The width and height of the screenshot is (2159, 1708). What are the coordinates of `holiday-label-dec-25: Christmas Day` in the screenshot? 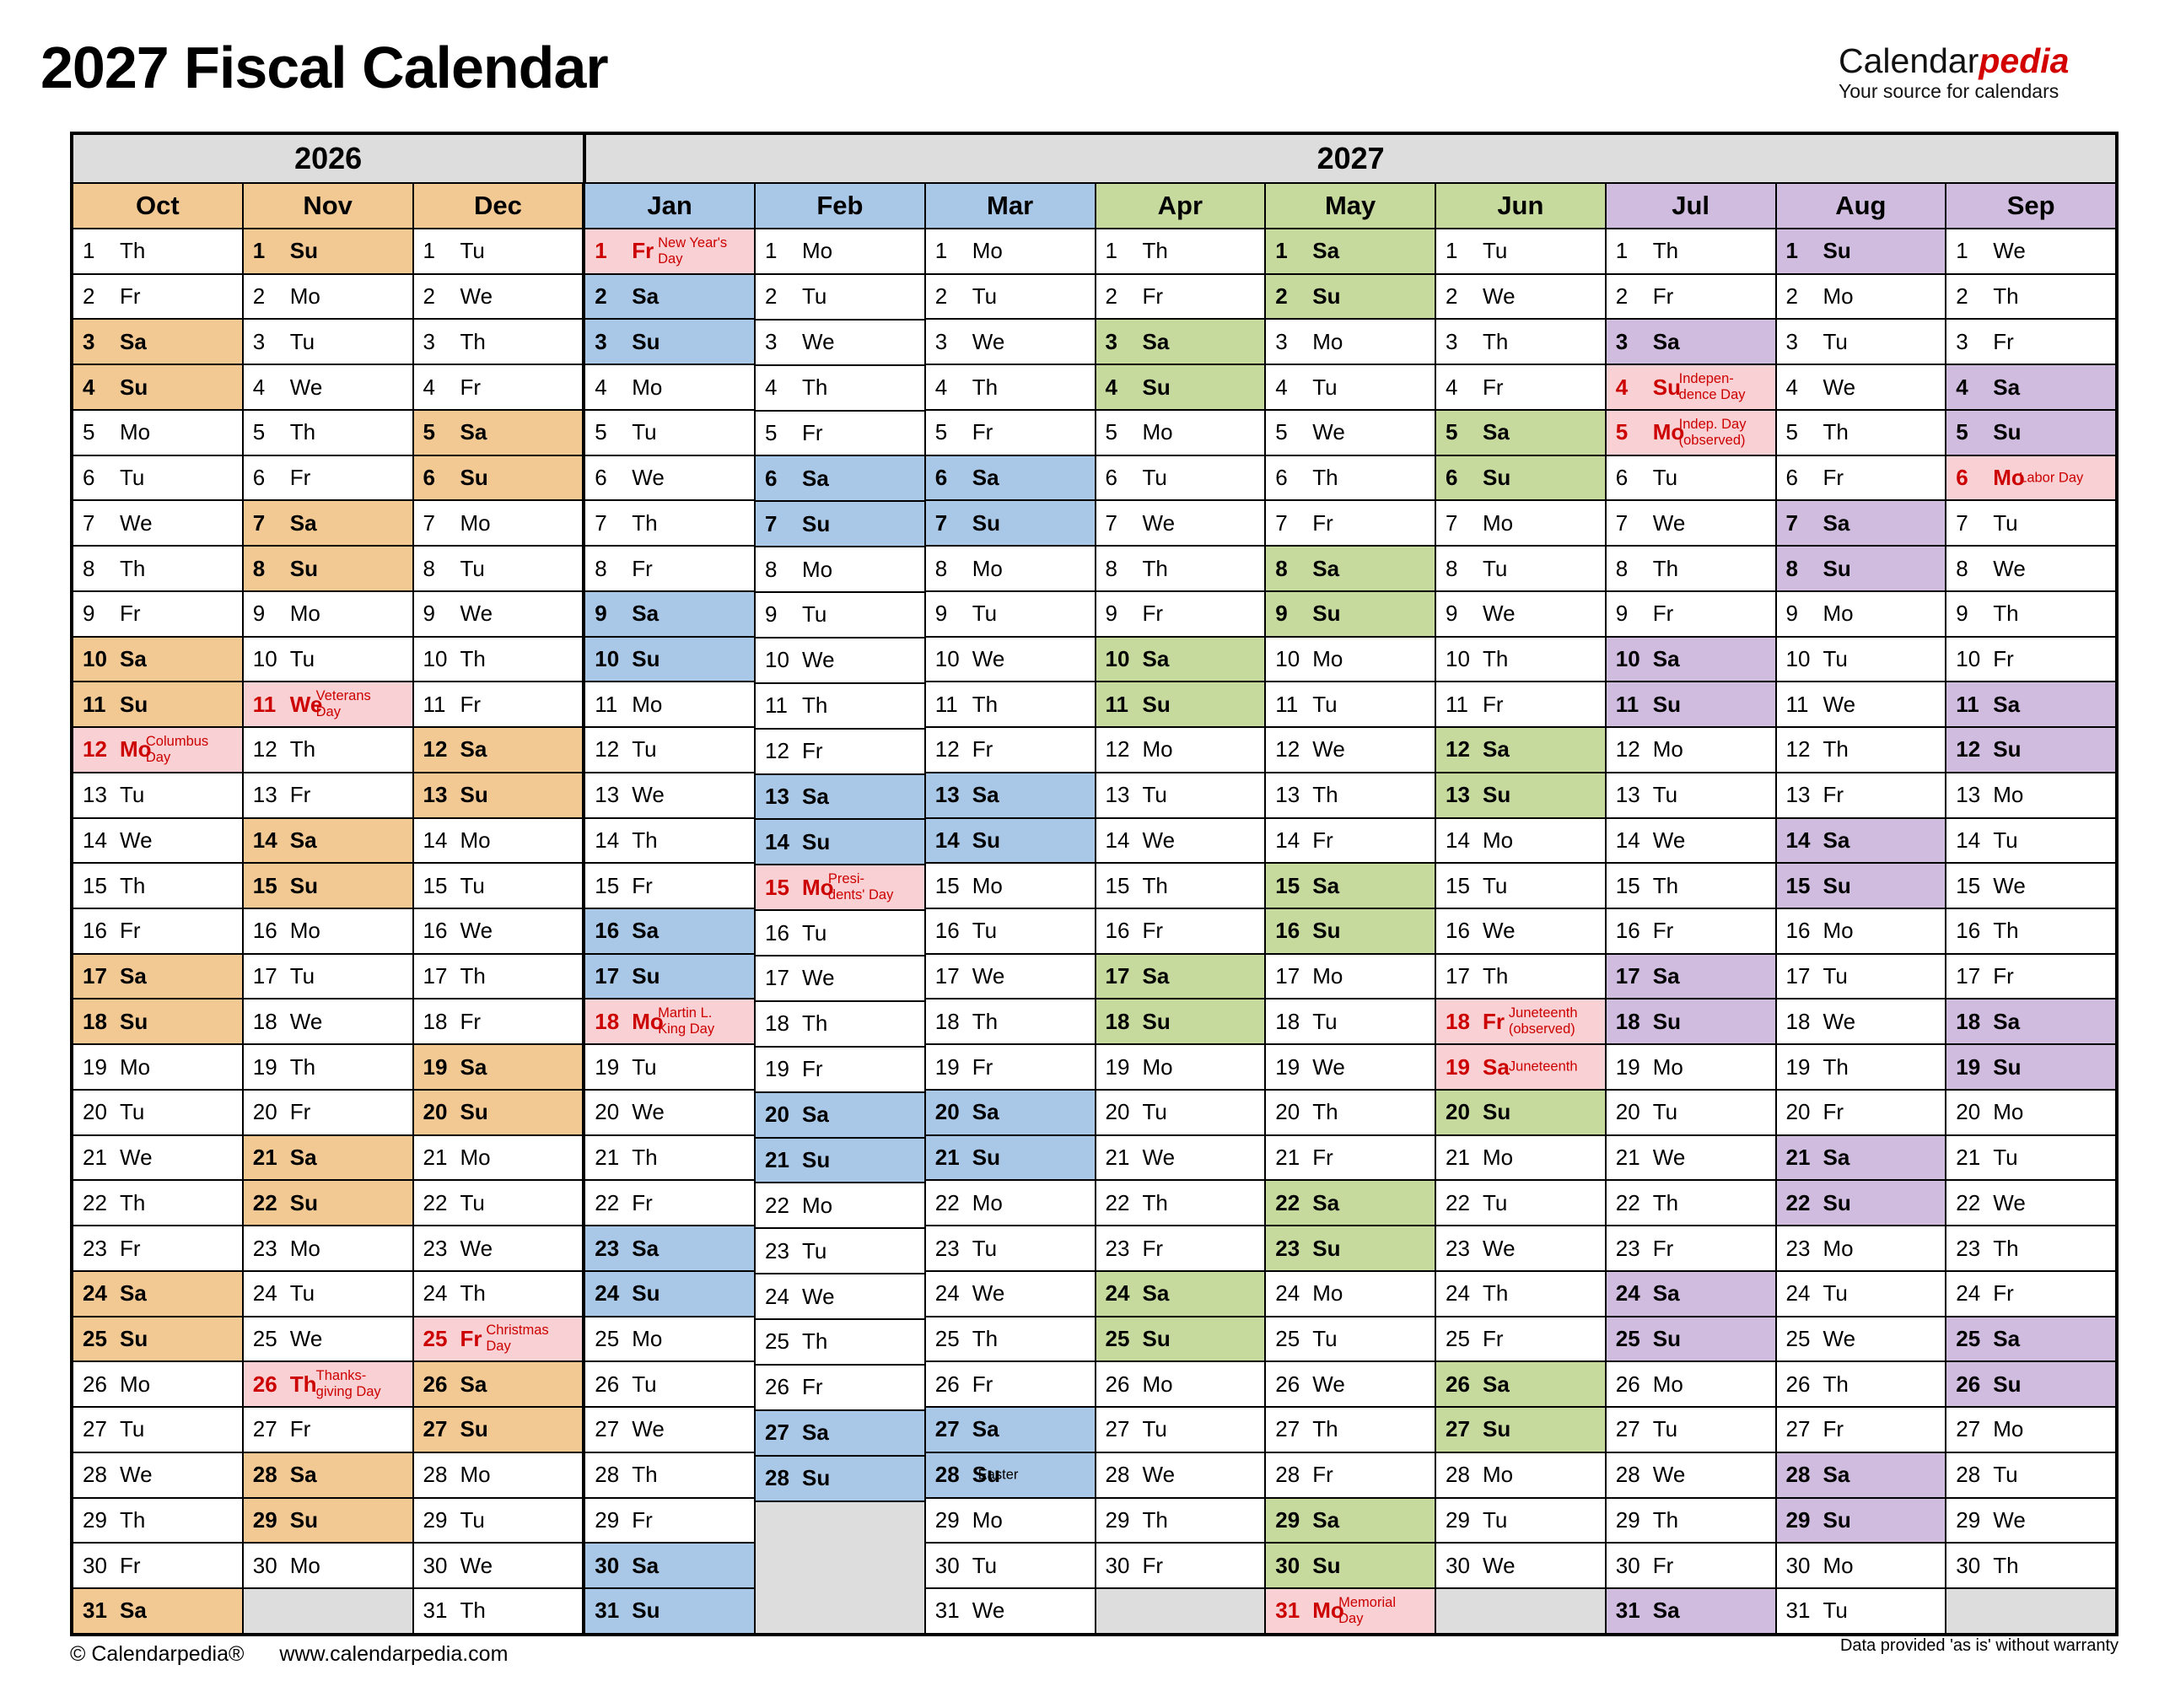 It's located at (517, 1339).